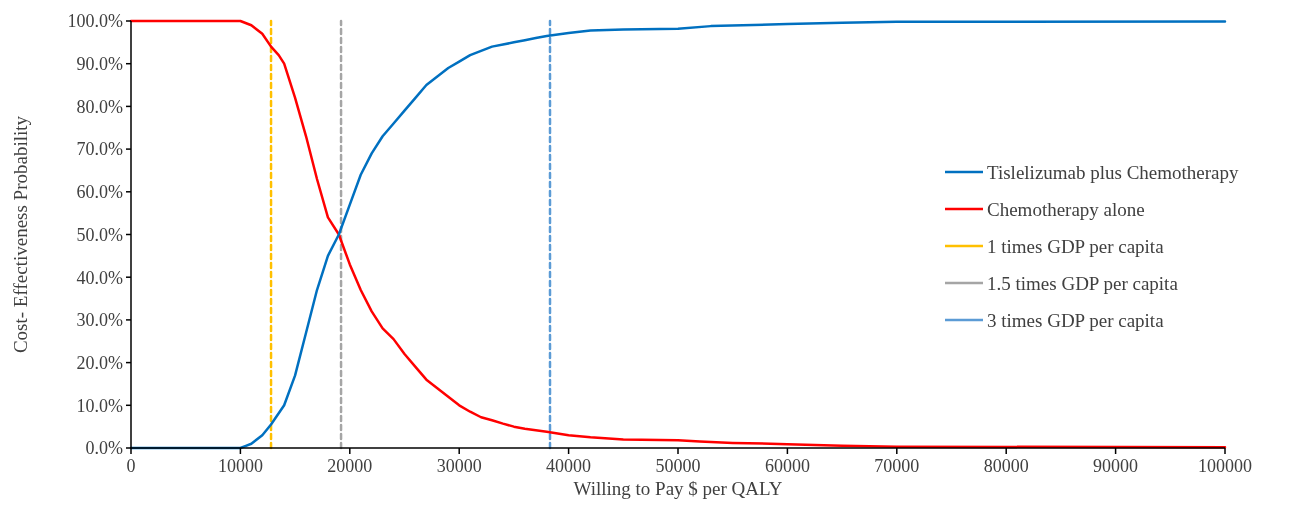 This screenshot has width=1304, height=511. Describe the element at coordinates (104, 448) in the screenshot. I see `y-tick-label: 0.0%` at that location.